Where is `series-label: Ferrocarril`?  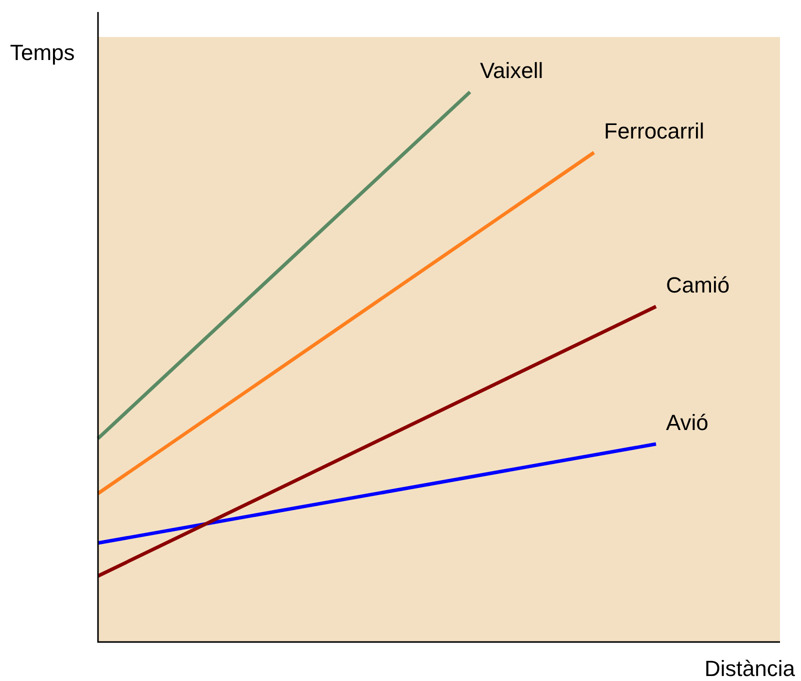
series-label: Ferrocarril is located at coordinates (654, 131).